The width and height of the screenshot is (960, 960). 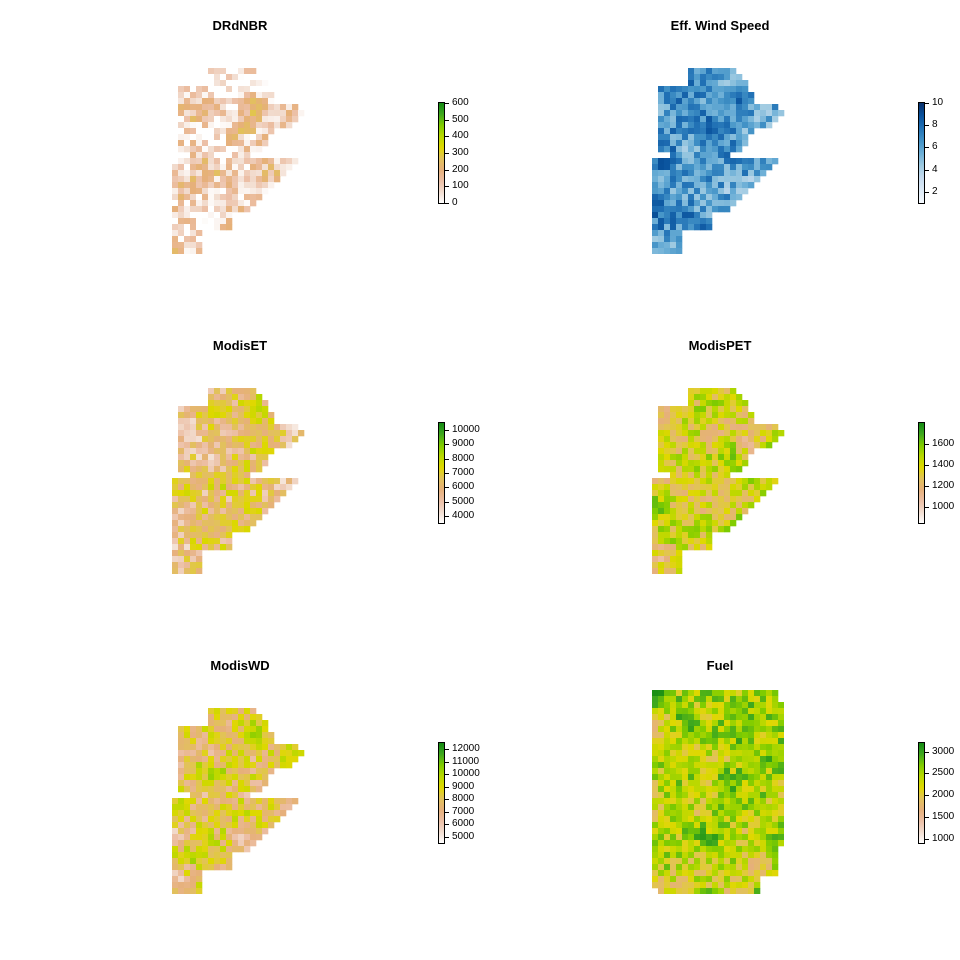 I want to click on legend-tick-label: 1600, so click(x=943, y=444).